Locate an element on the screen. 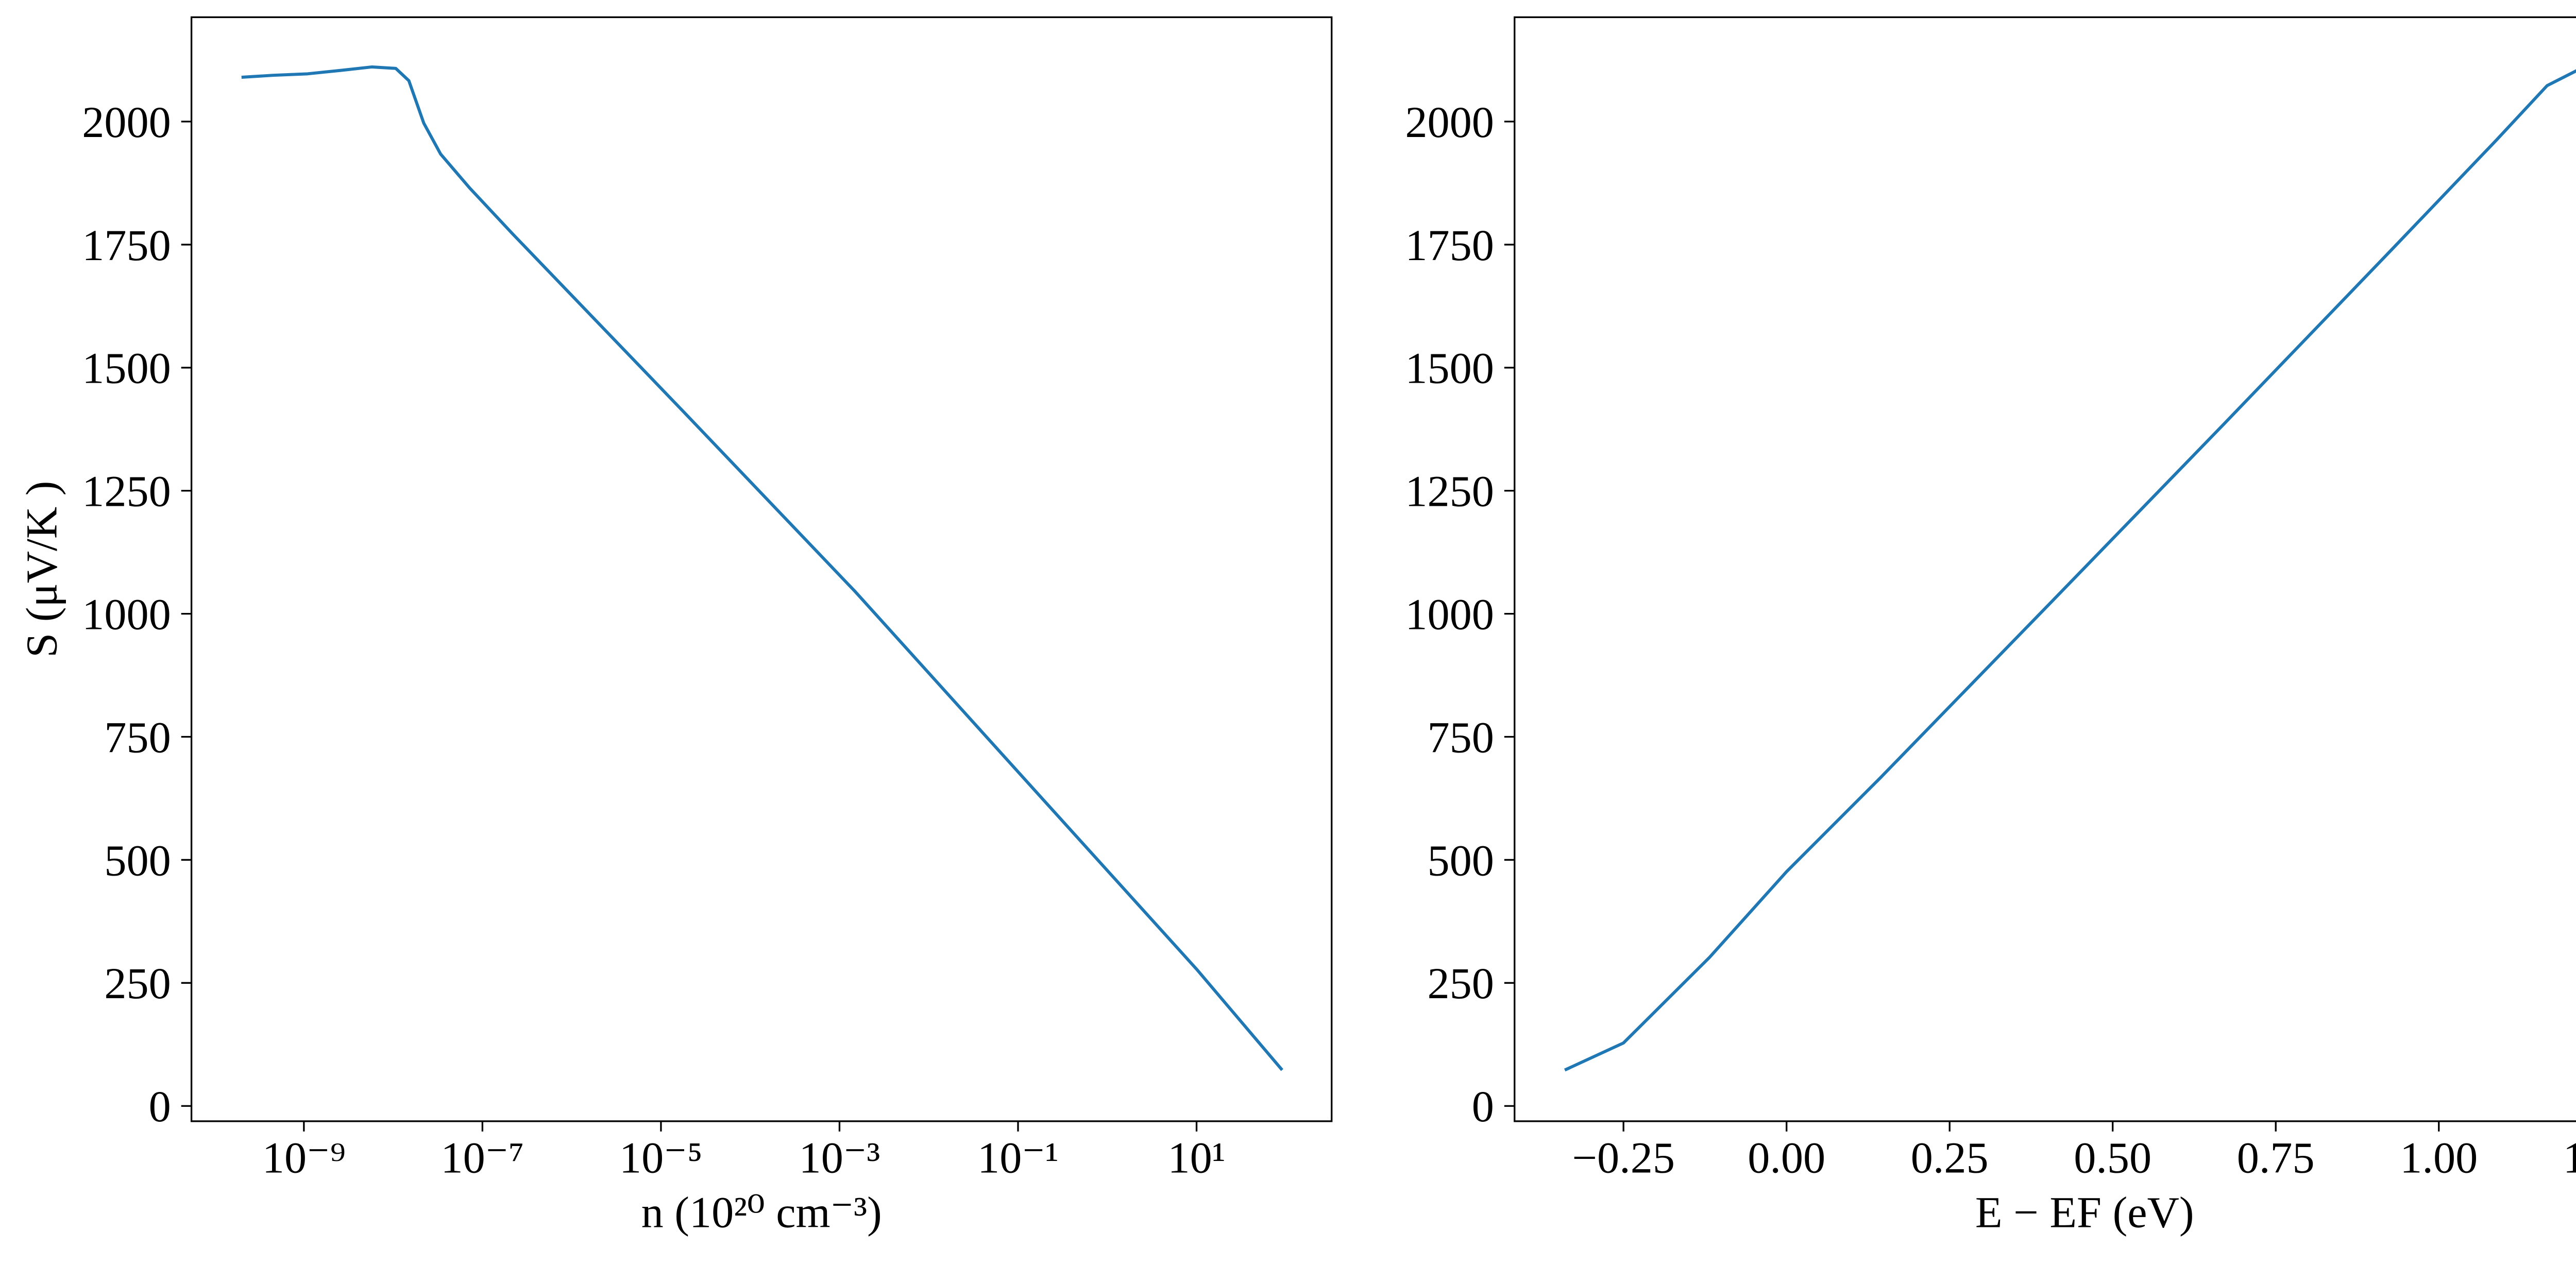 The height and width of the screenshot is (1282, 2576). x-axis-label: n (10²⁰ cm⁻³) is located at coordinates (761, 1212).